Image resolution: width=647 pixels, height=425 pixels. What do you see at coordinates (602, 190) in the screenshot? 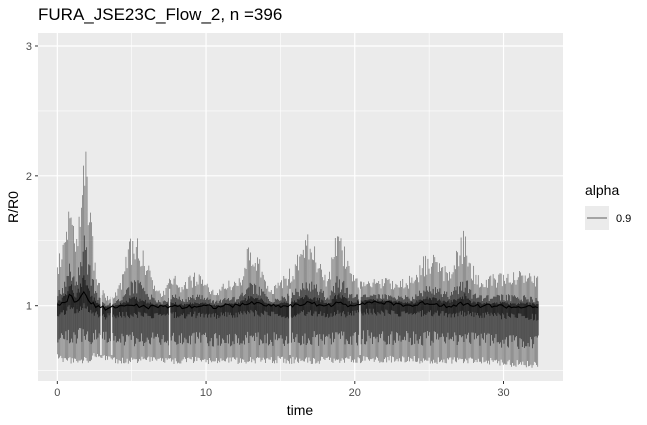
I see `legend-title: alpha` at bounding box center [602, 190].